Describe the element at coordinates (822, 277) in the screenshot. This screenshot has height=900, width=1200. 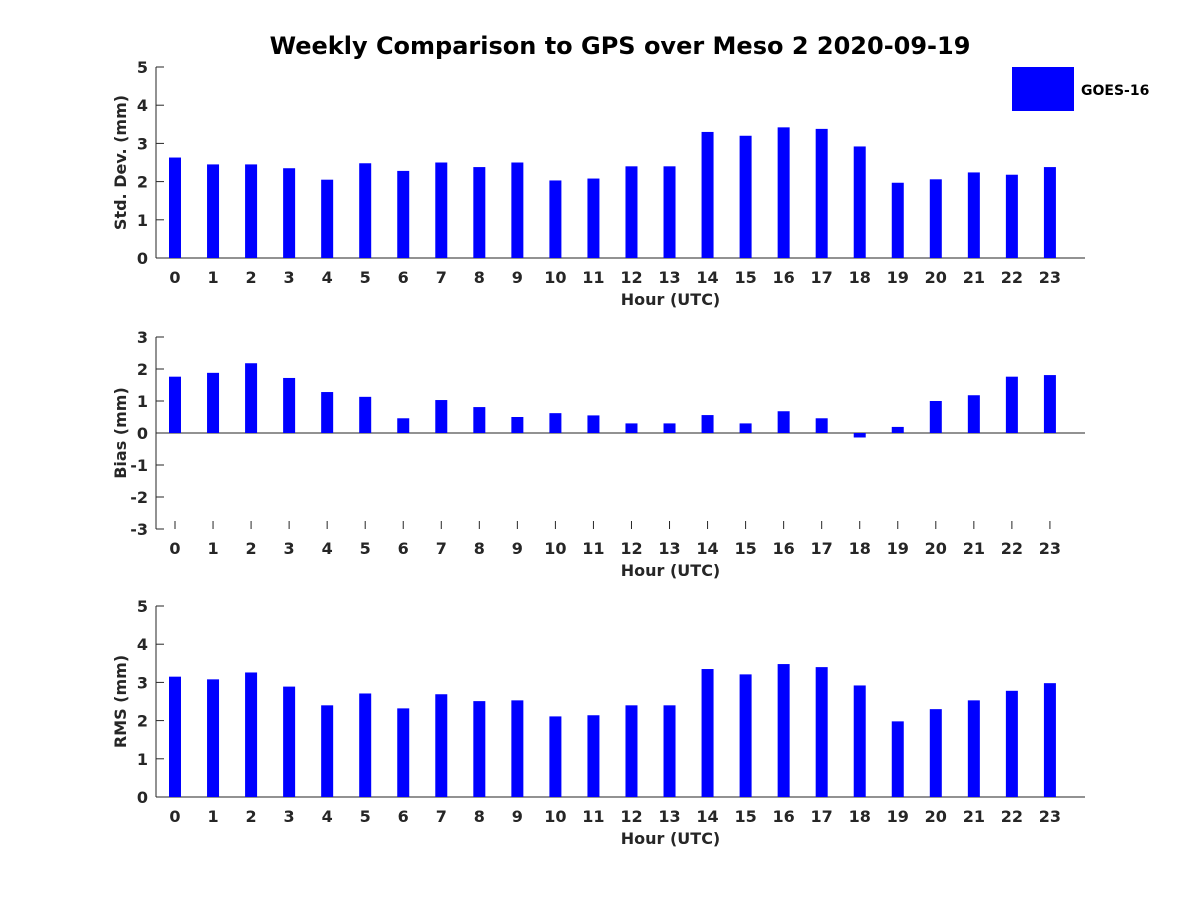
I see `x-tick-label: 17` at that location.